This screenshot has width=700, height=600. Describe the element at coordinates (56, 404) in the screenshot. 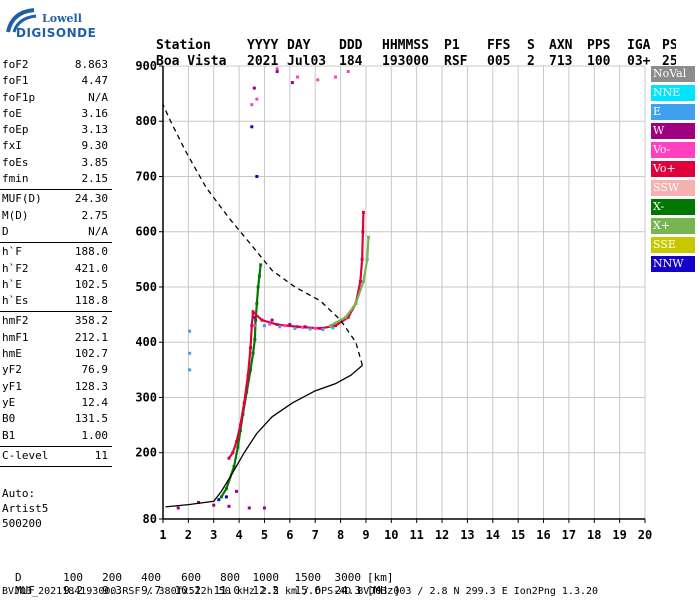

I see `param-row-yE: yE 12.4` at that location.